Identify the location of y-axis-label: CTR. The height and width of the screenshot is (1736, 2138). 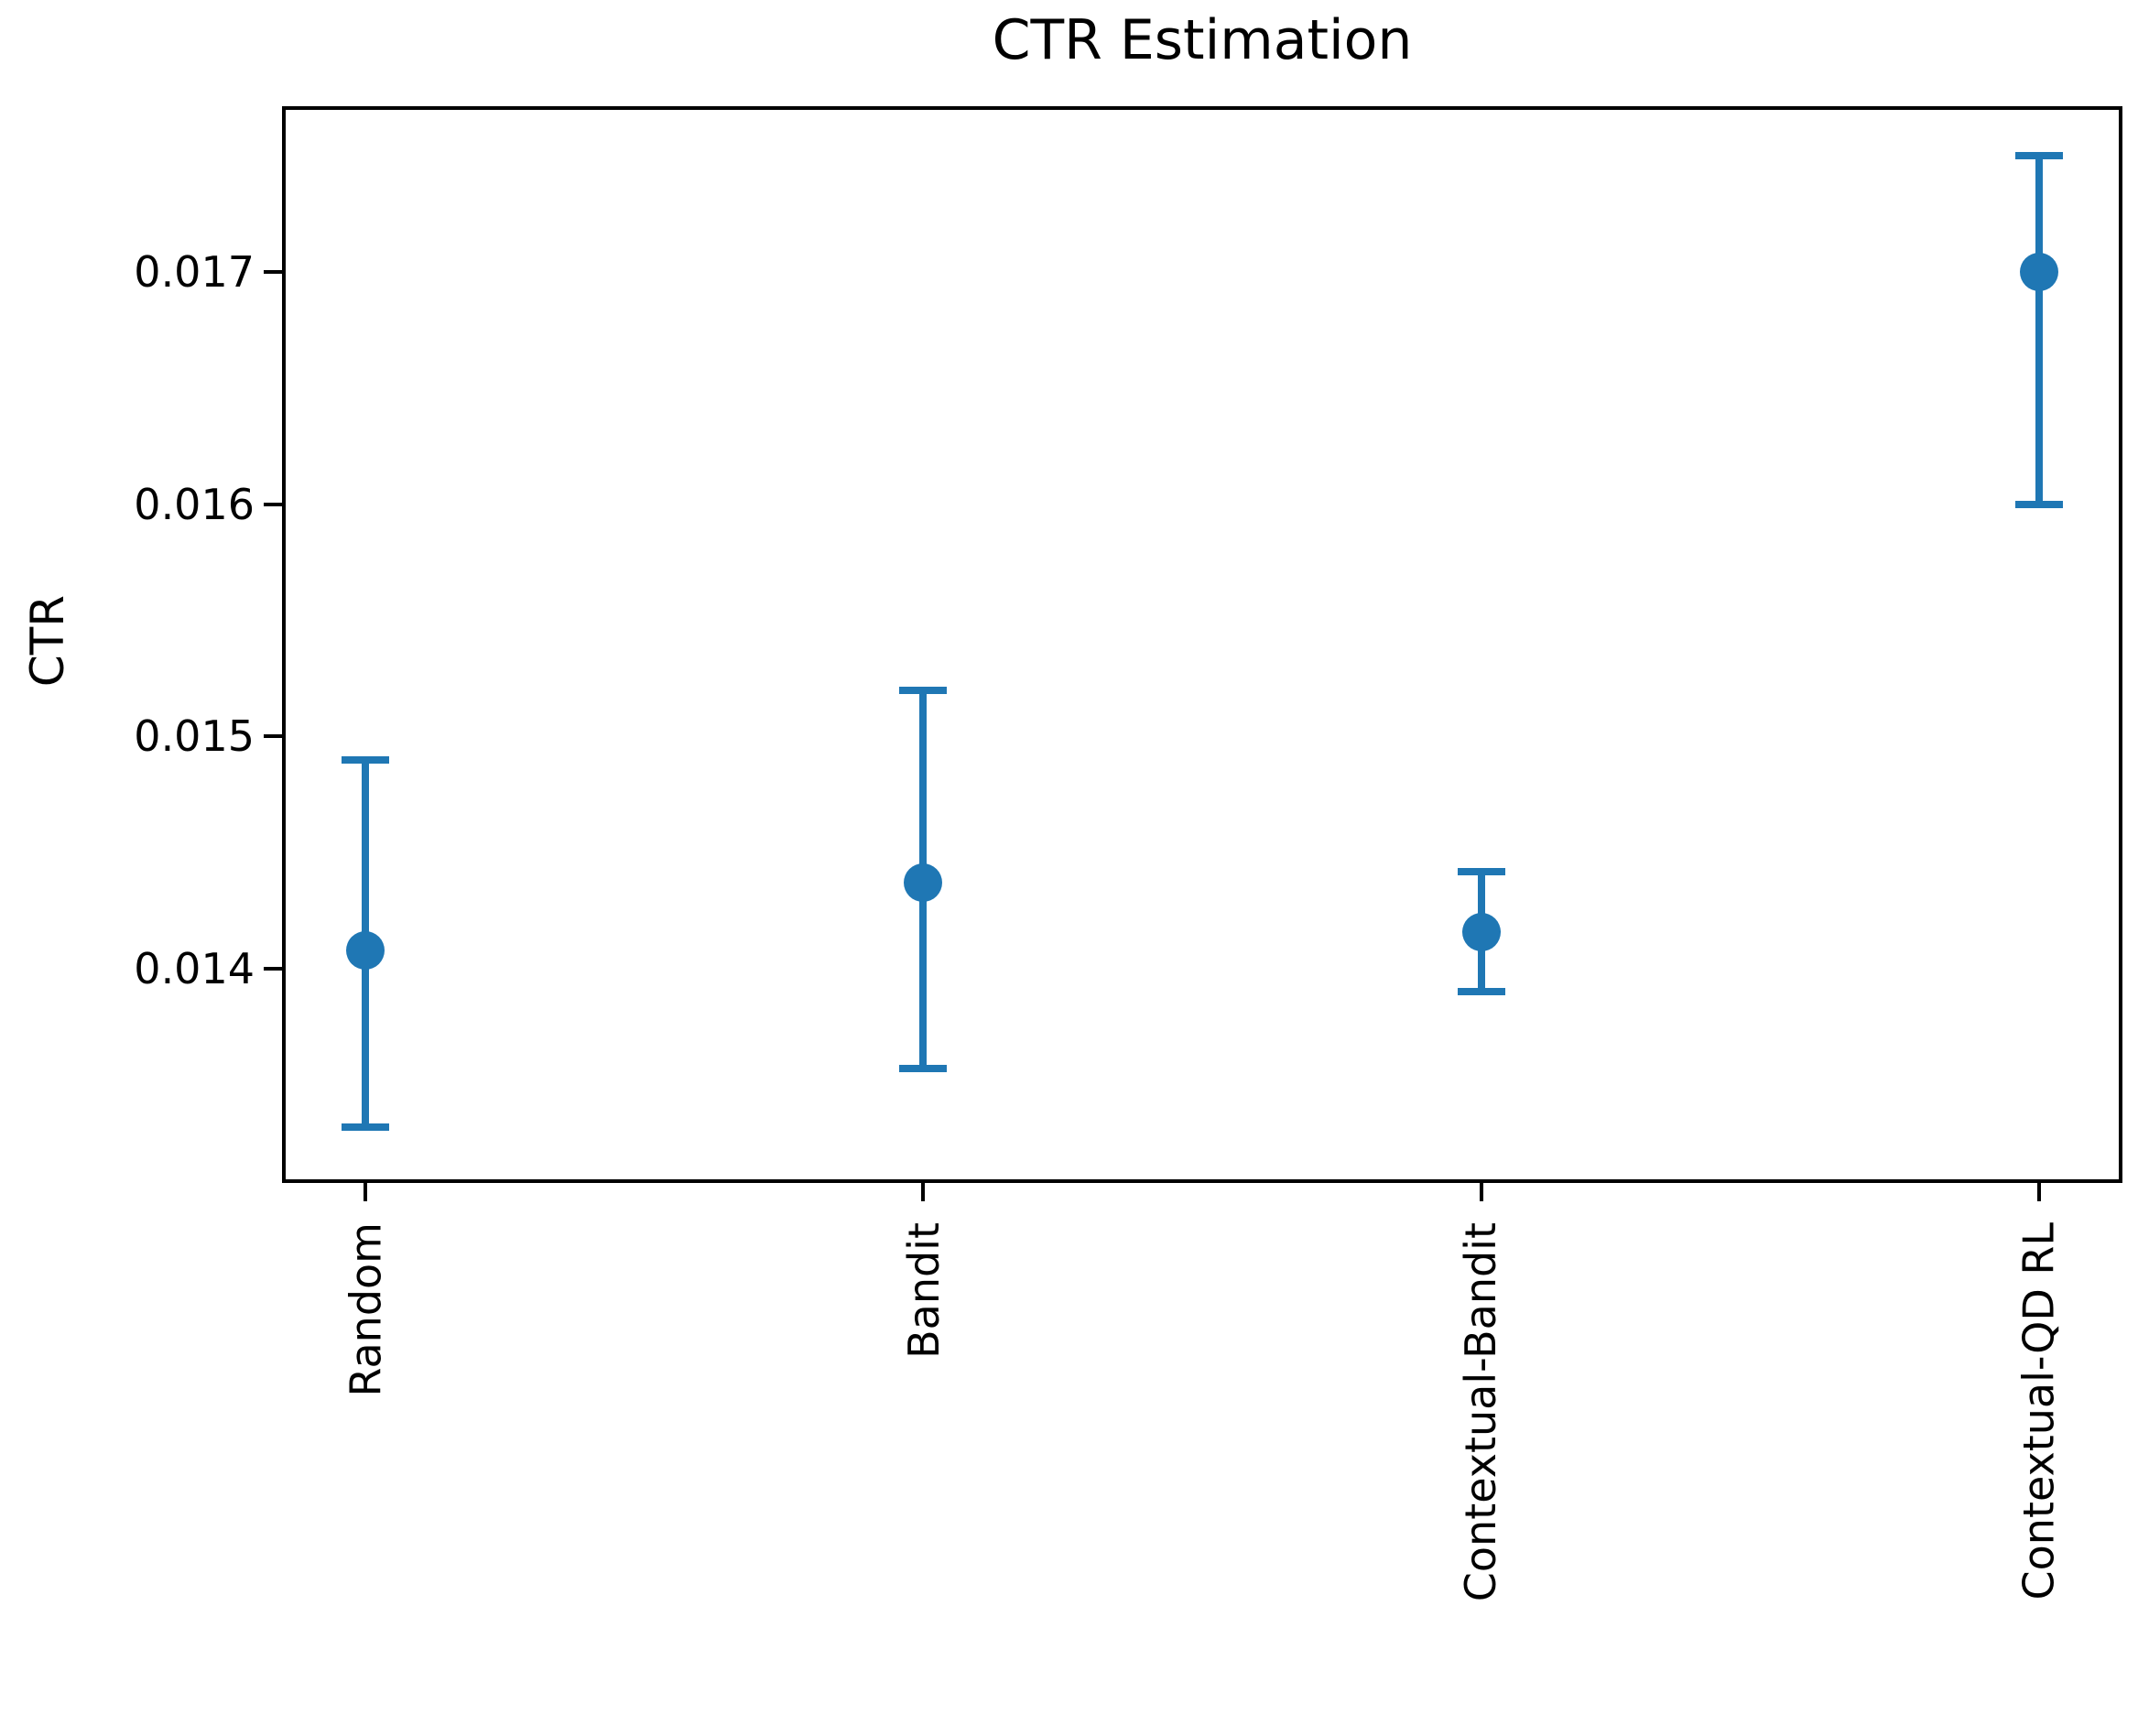
(47, 641).